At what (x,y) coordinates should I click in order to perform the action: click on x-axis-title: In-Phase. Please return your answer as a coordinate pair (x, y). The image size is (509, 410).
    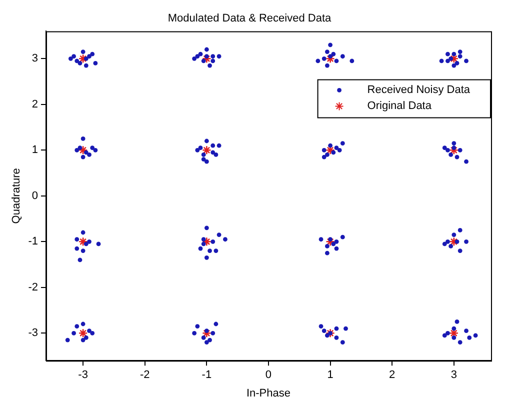
    Looking at the image, I should click on (268, 393).